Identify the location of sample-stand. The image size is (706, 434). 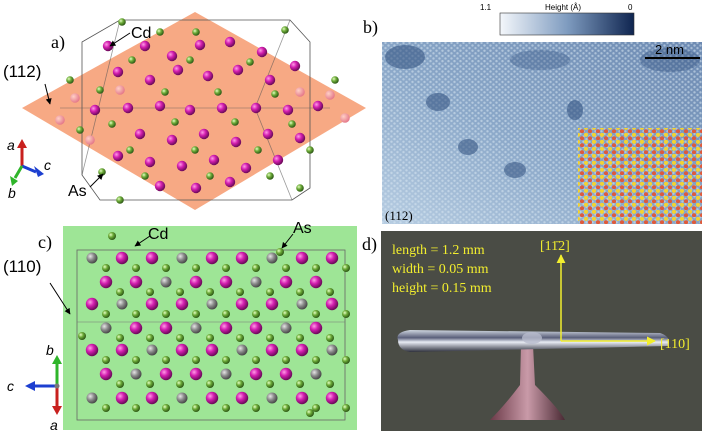
(527, 382).